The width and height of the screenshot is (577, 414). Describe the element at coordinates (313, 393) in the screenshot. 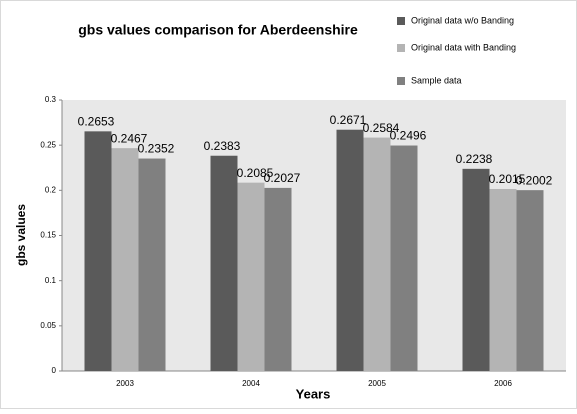

I see `x-axis-label: Years` at that location.